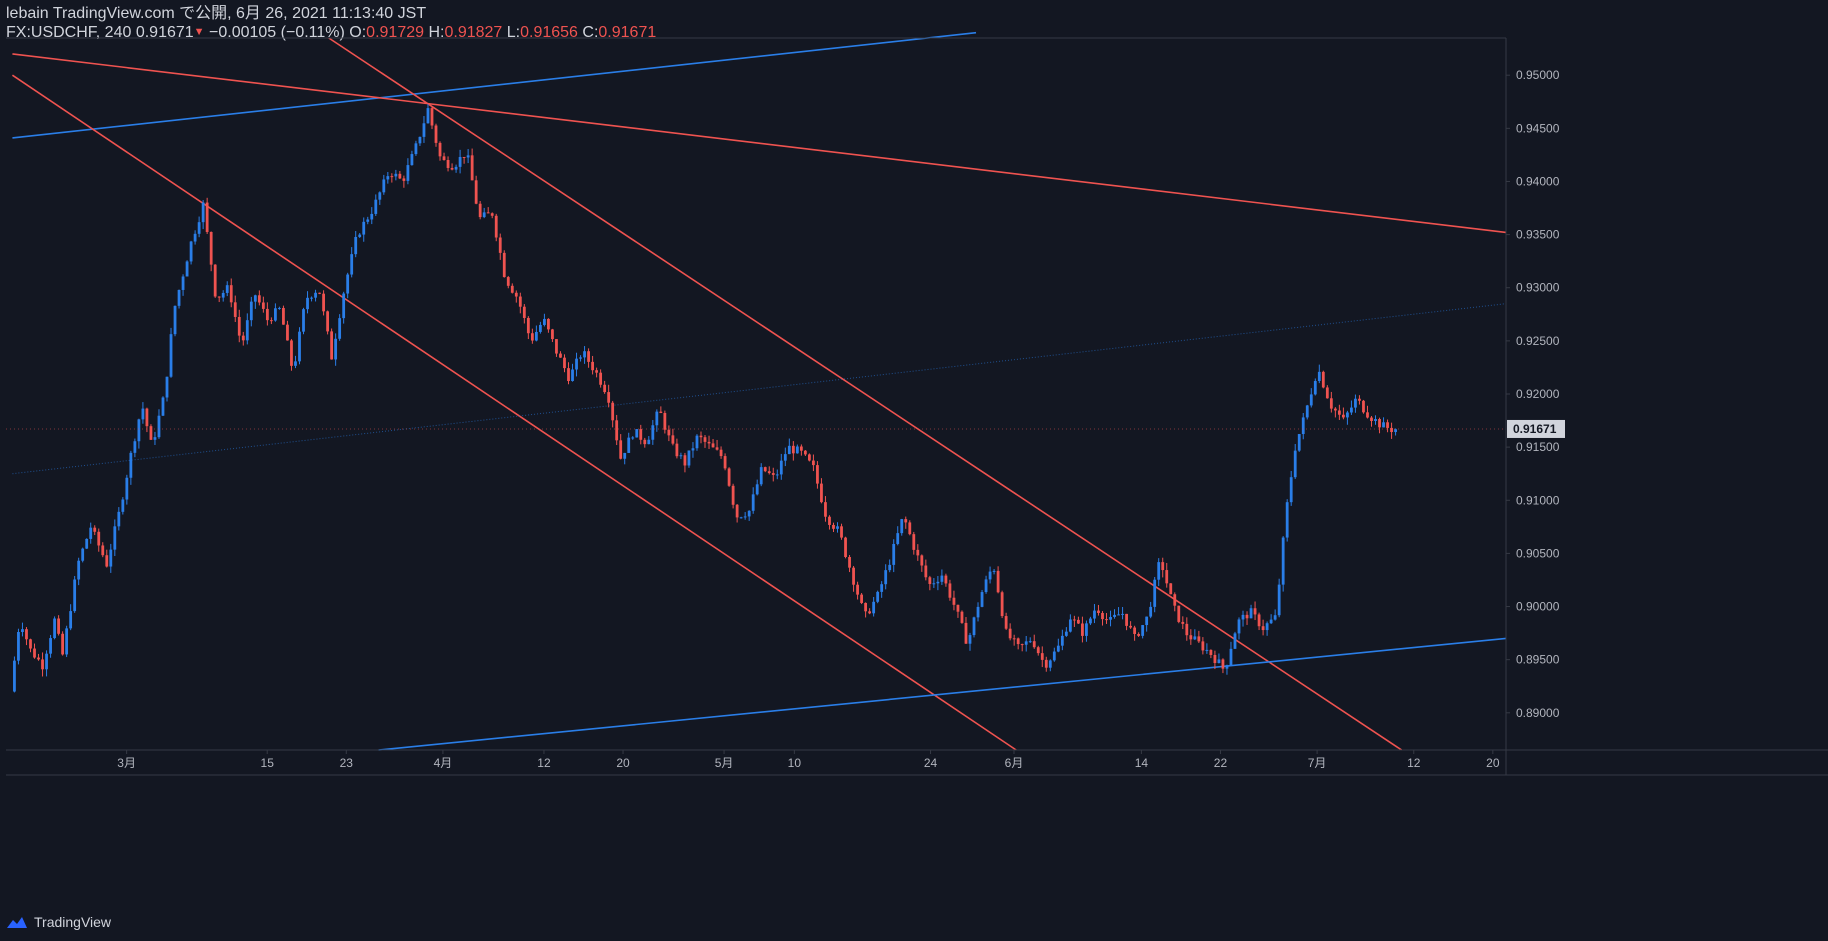 The width and height of the screenshot is (1828, 941). What do you see at coordinates (549, 32) in the screenshot?
I see `low-value: 0.91656` at bounding box center [549, 32].